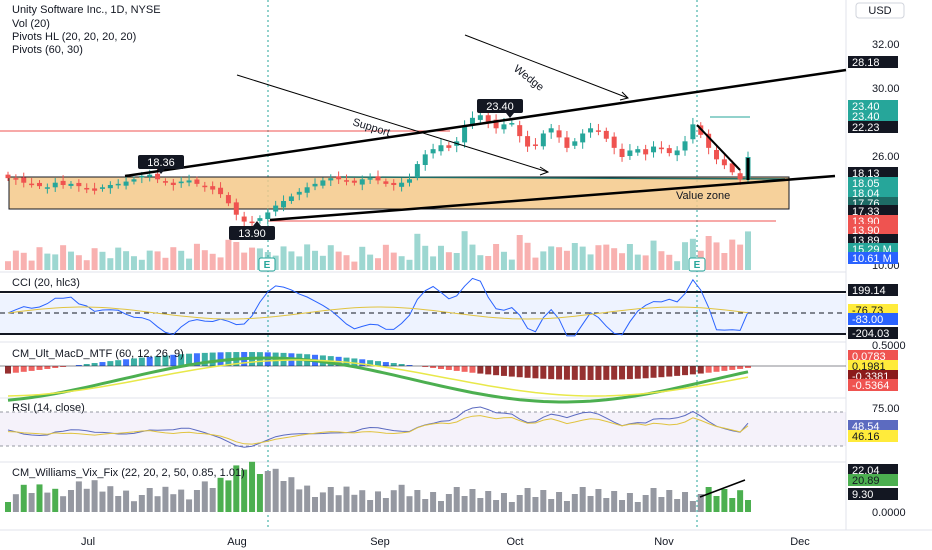 This screenshot has height=550, width=932. What do you see at coordinates (88, 542) in the screenshot?
I see `time-tick-jul: Jul` at bounding box center [88, 542].